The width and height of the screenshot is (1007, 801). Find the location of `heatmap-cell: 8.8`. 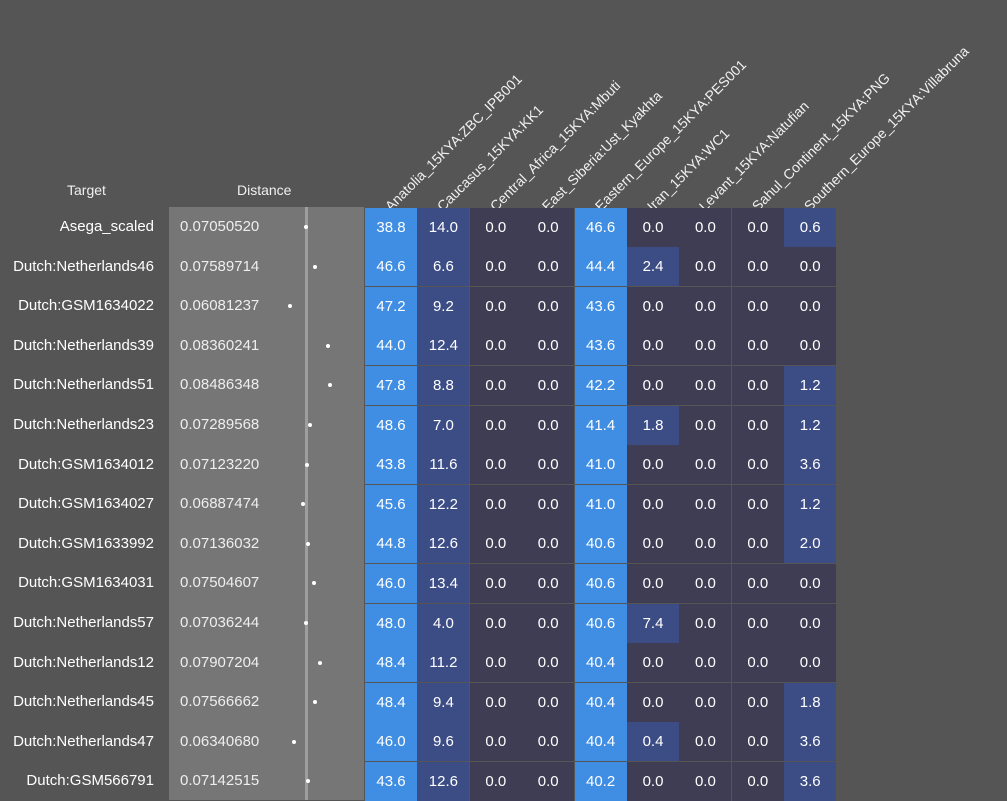

heatmap-cell: 8.8 is located at coordinates (443, 385).